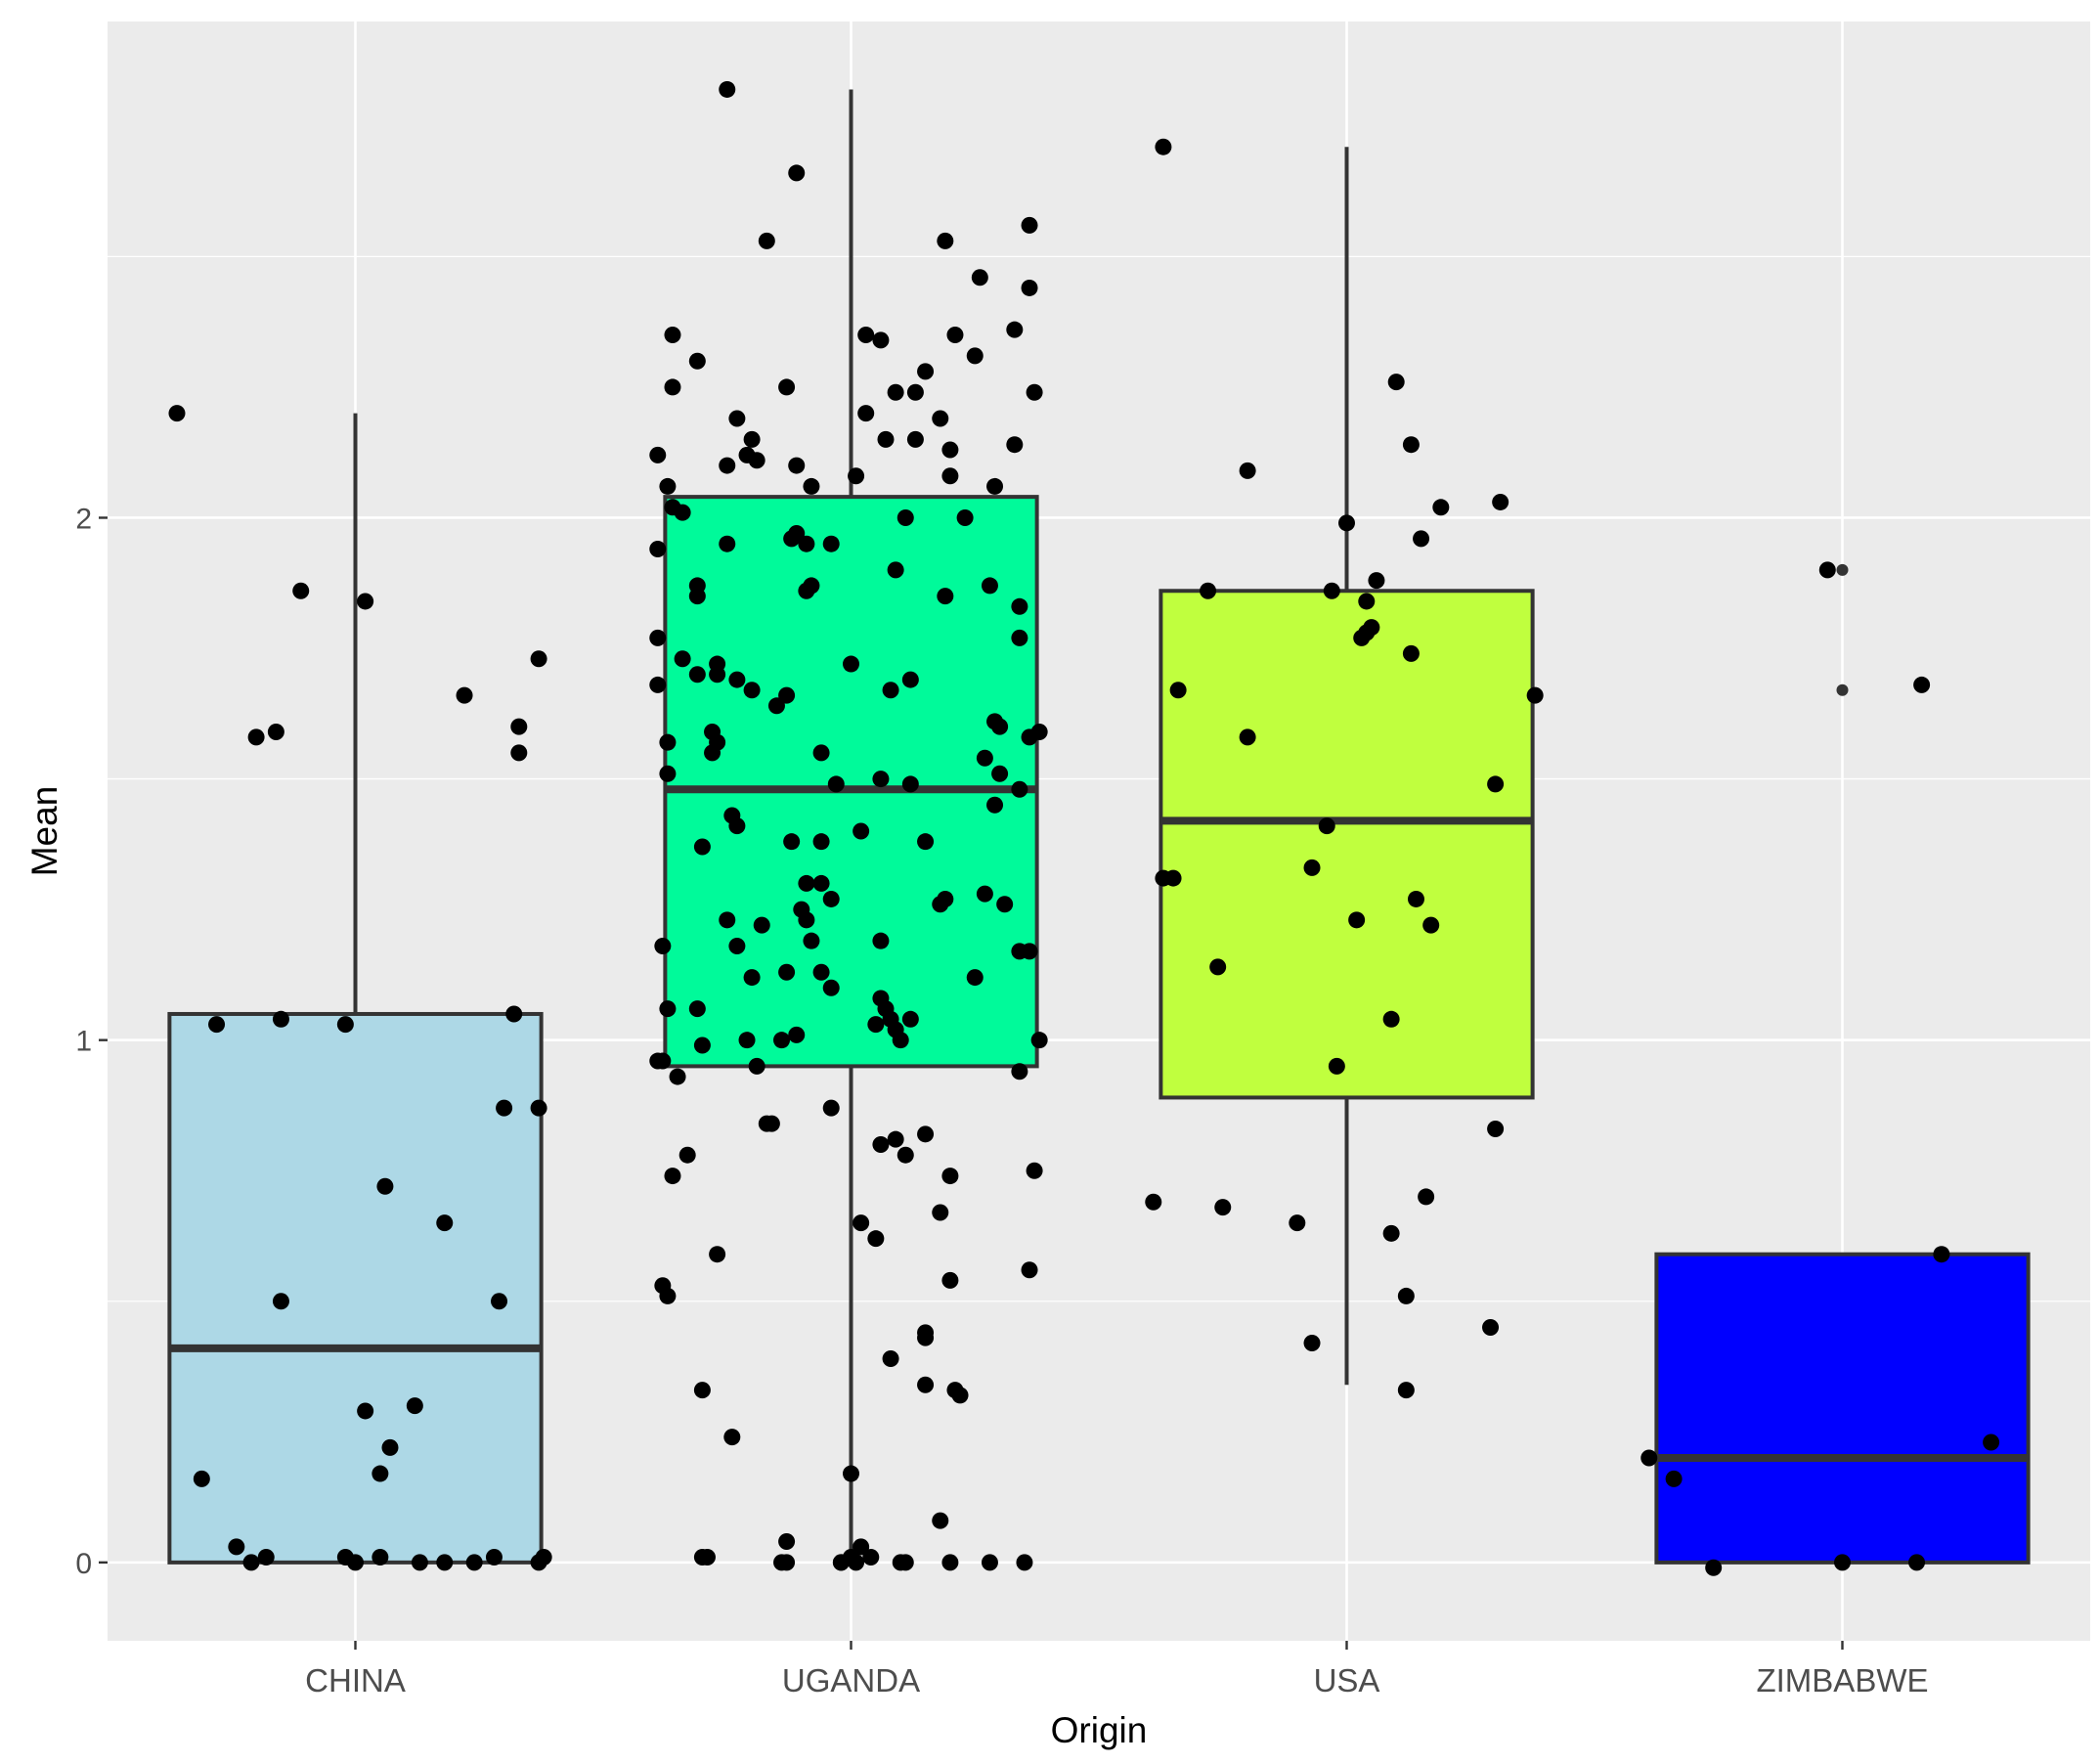  What do you see at coordinates (851, 1680) in the screenshot?
I see `x-tick-label: UGANDA` at bounding box center [851, 1680].